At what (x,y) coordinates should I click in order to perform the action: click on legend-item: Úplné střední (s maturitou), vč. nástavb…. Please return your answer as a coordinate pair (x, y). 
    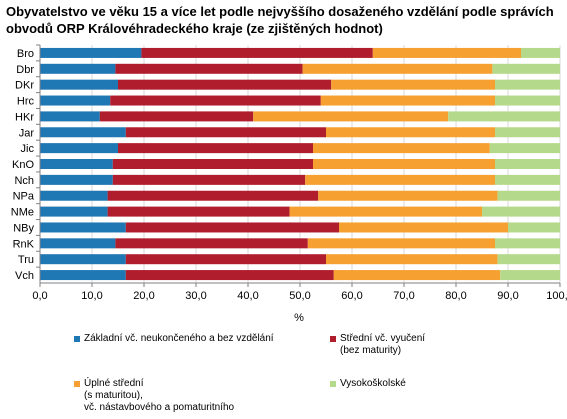
    Looking at the image, I should click on (154, 396).